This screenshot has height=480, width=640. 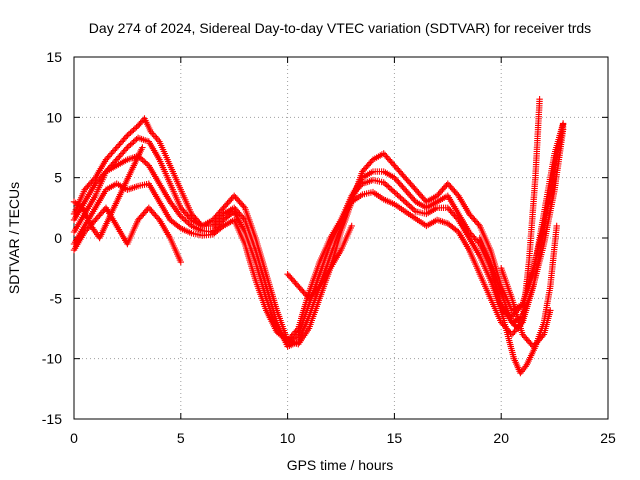 What do you see at coordinates (54, 57) in the screenshot?
I see `y-tick-label: 15` at bounding box center [54, 57].